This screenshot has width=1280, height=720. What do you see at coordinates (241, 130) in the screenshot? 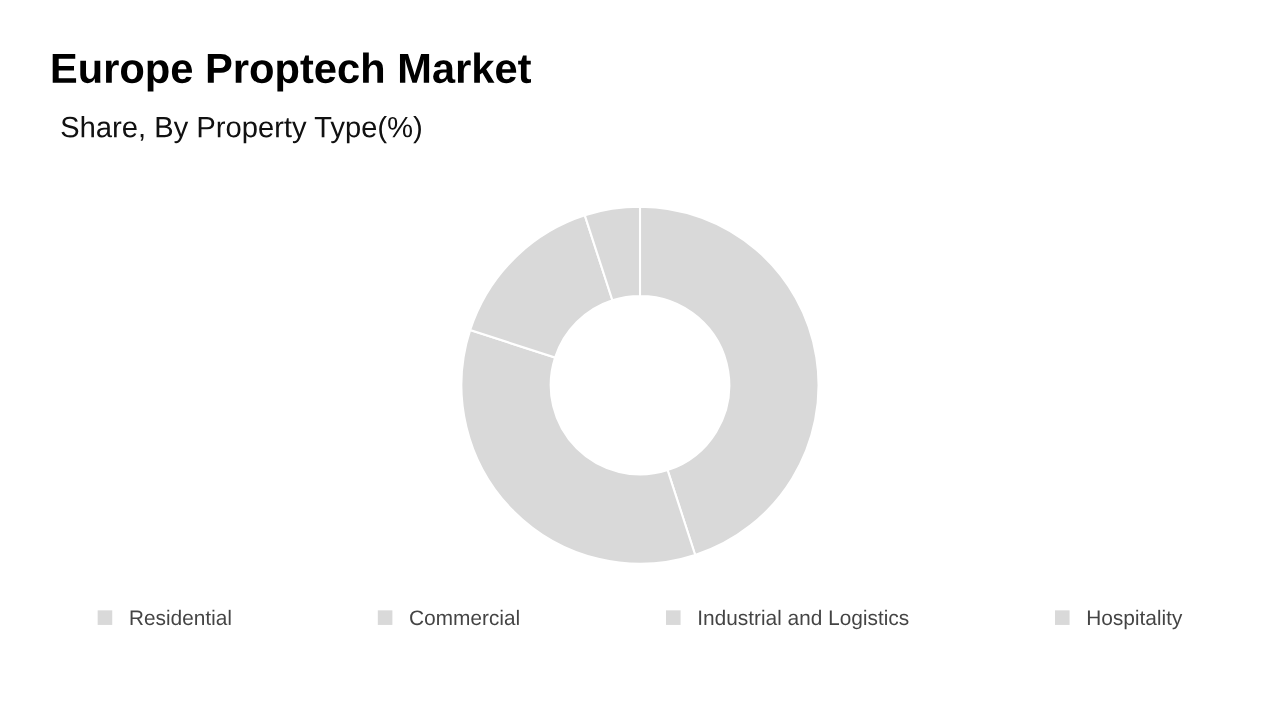
I see `chart-subtitle: Share, By Property Type(%)` at bounding box center [241, 130].